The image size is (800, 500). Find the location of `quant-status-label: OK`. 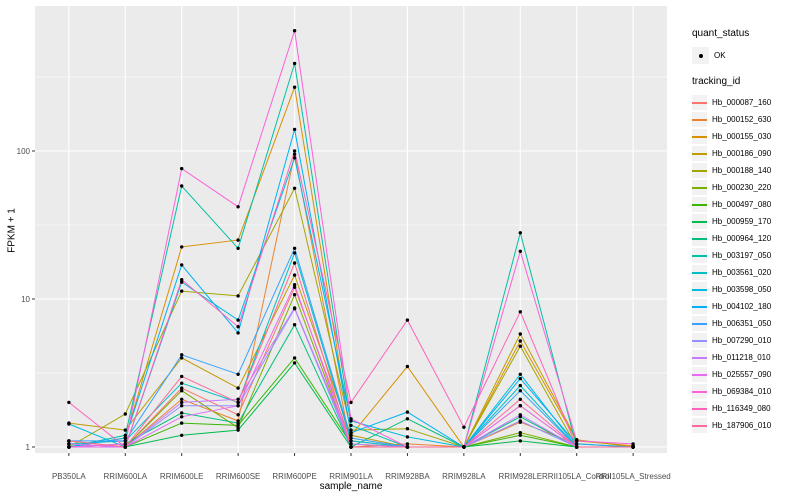

quant-status-label: OK is located at coordinates (720, 55).